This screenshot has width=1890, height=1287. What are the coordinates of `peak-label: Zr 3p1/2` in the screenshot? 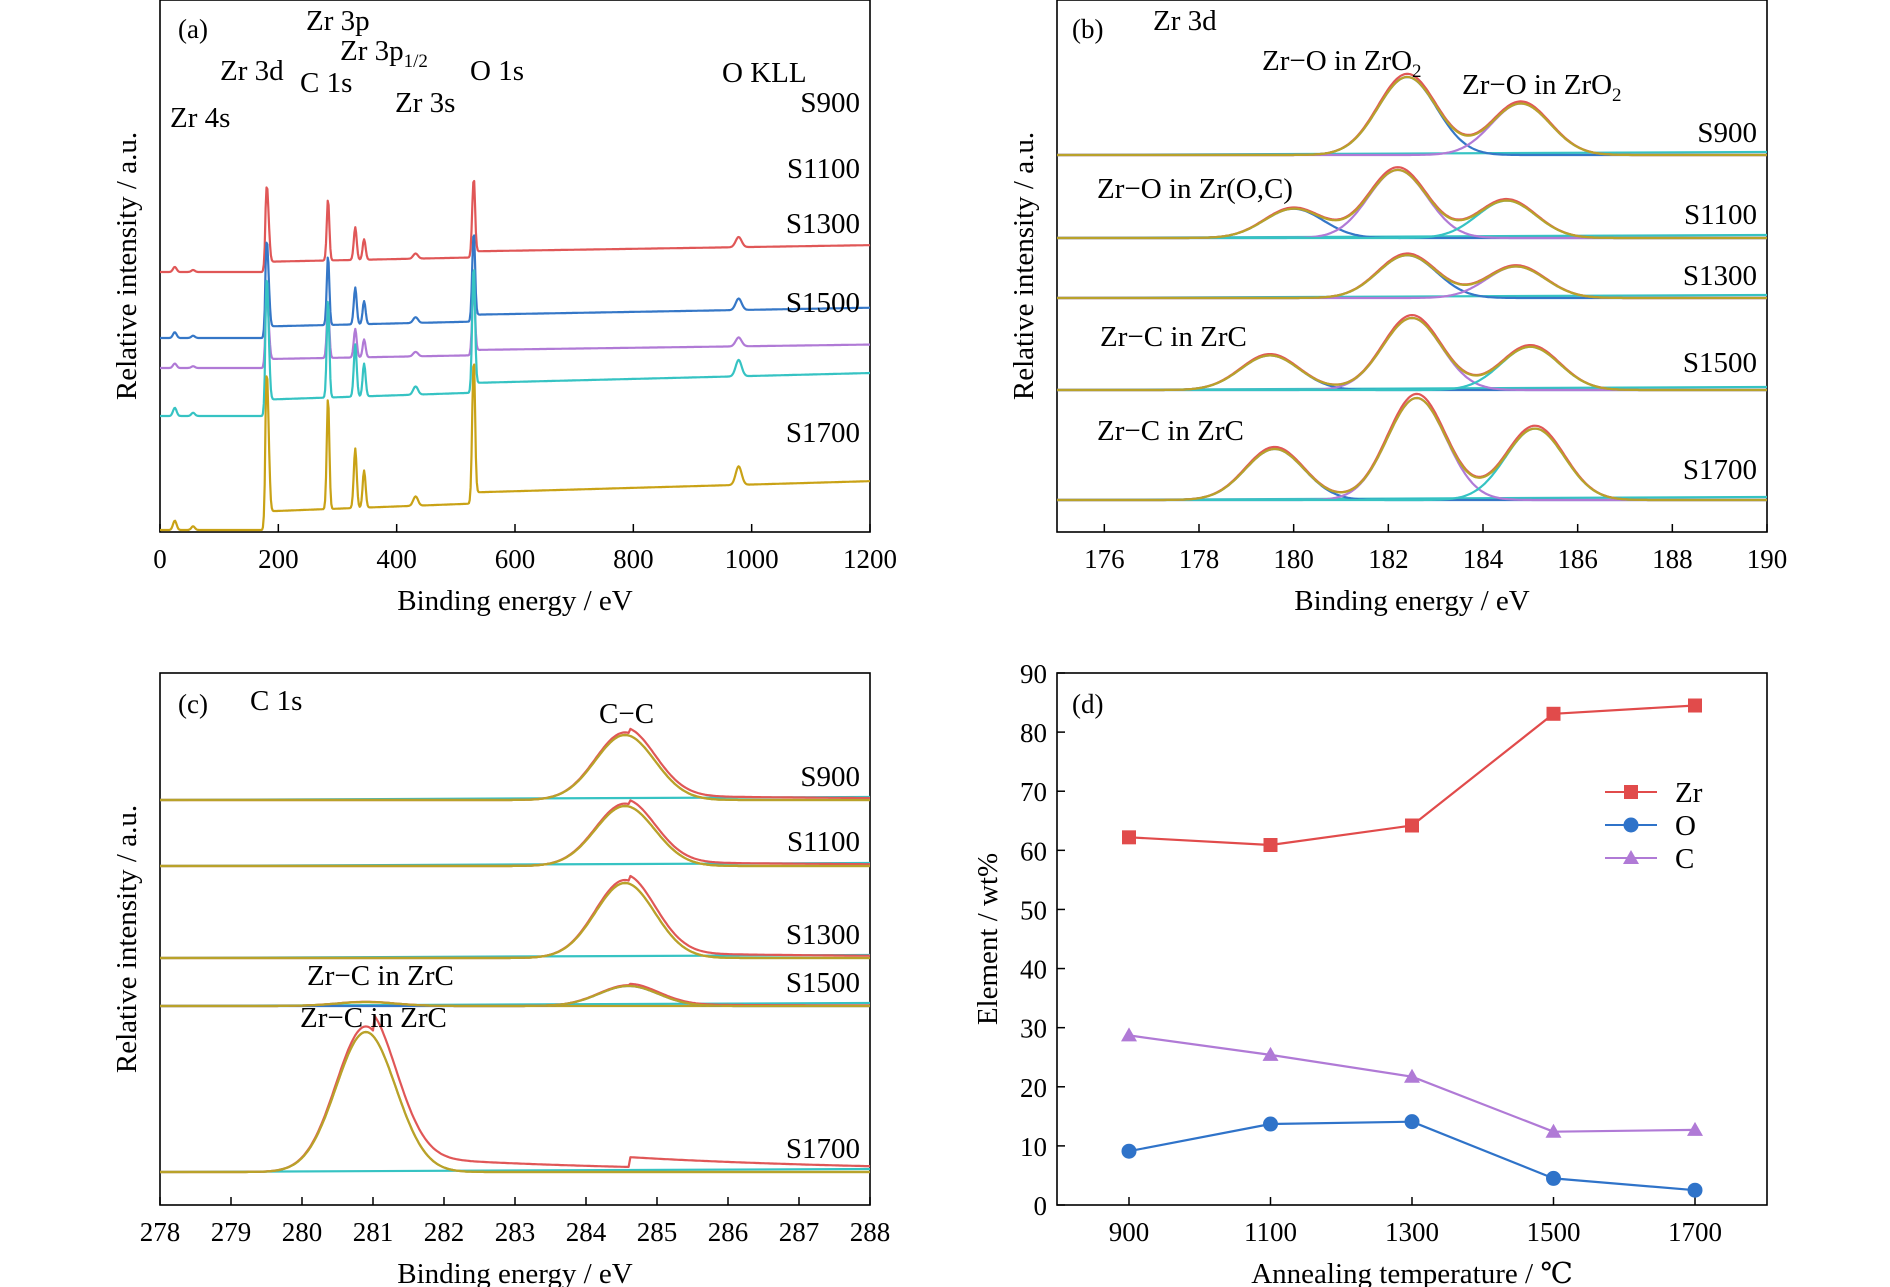 It's located at (384, 53).